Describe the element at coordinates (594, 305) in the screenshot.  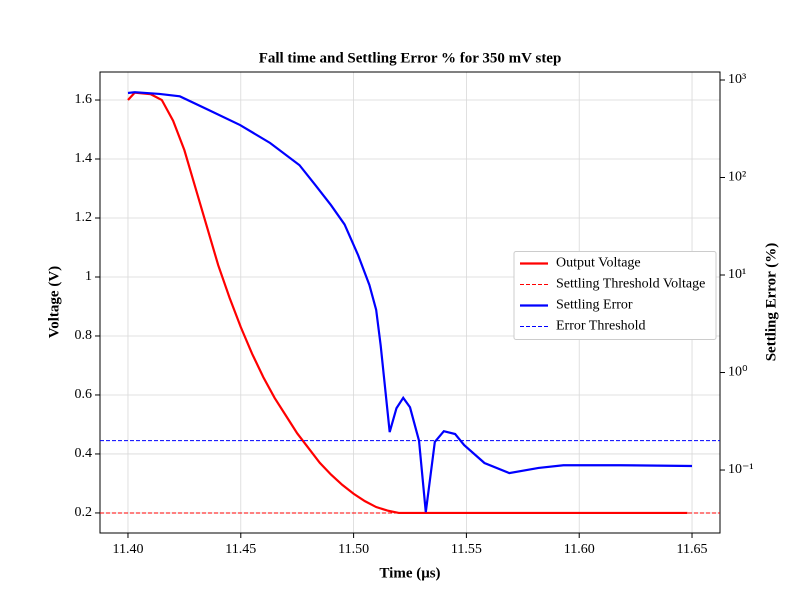
I see `legend-label: Settling Error` at that location.